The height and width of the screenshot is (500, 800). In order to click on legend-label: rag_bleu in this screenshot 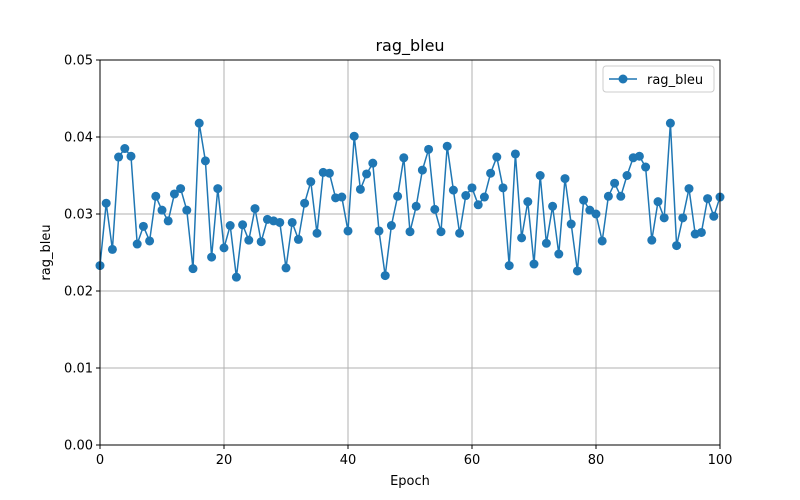, I will do `click(675, 80)`.